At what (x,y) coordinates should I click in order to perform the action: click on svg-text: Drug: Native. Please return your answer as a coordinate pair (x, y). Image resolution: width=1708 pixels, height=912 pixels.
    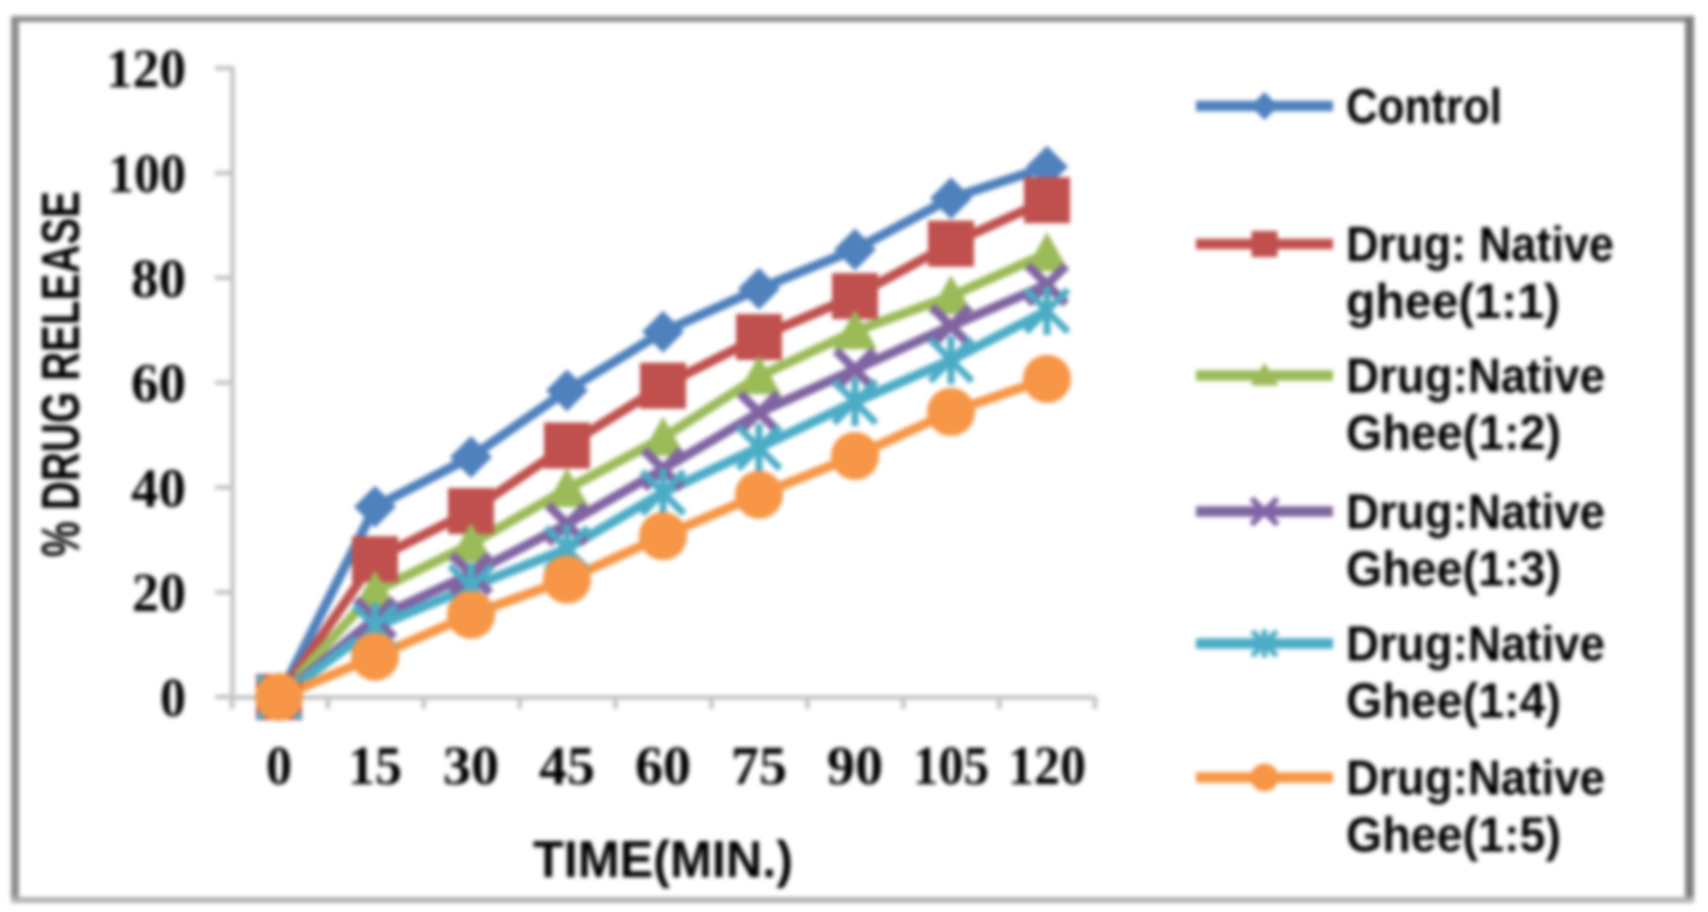
    Looking at the image, I should click on (1480, 245).